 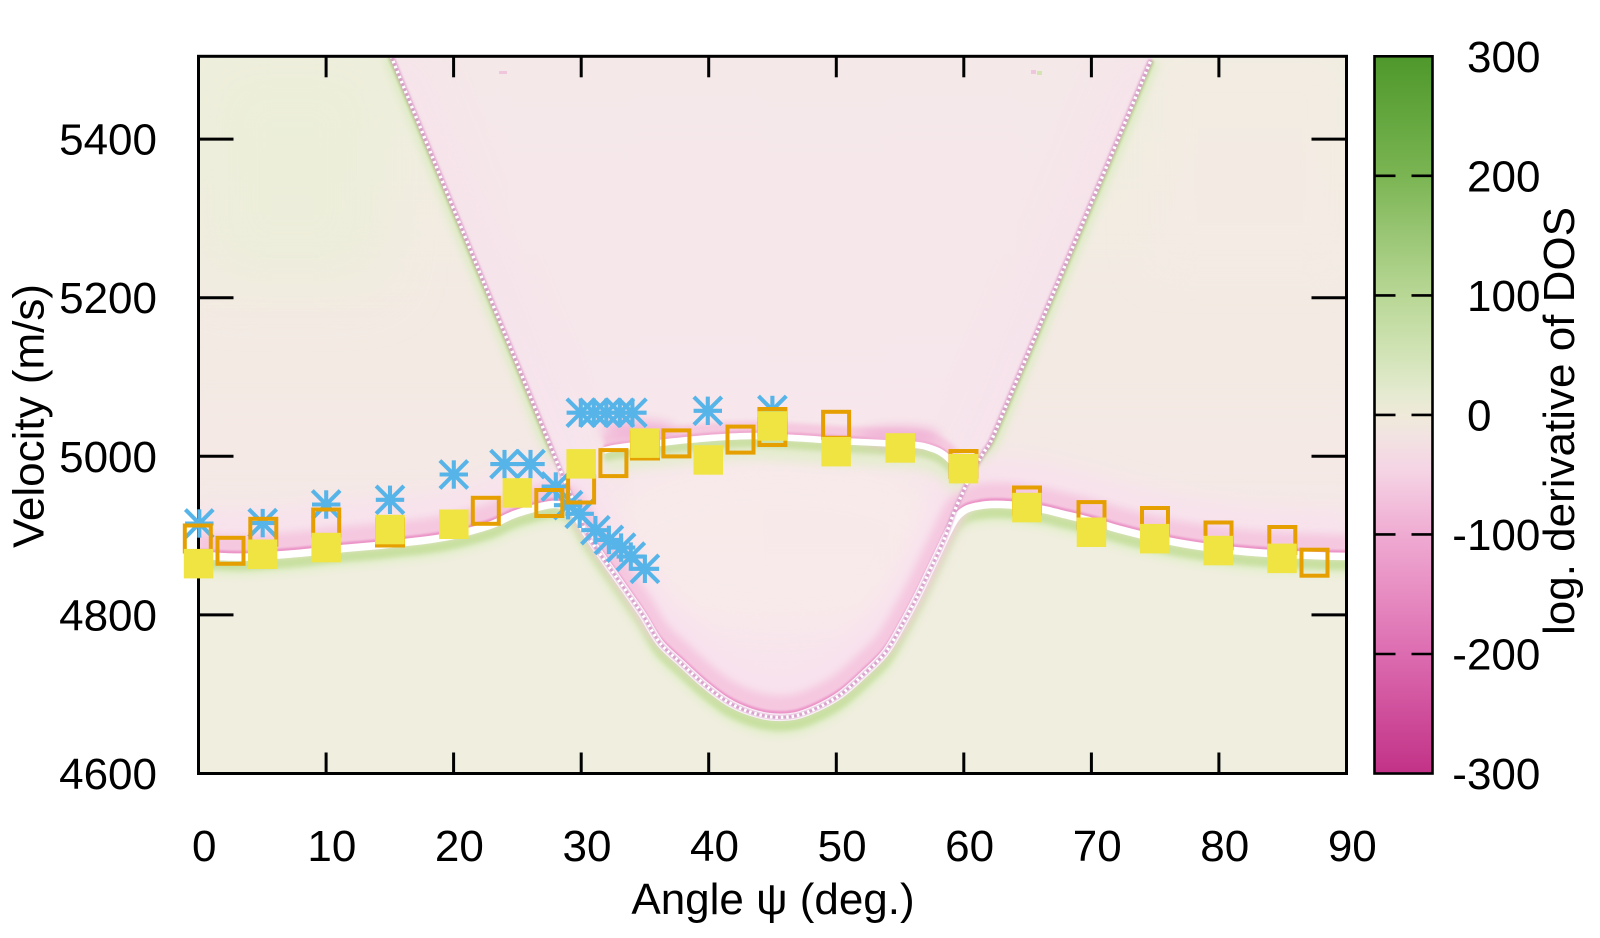 I want to click on svg-text: -300, so click(x=1496, y=774).